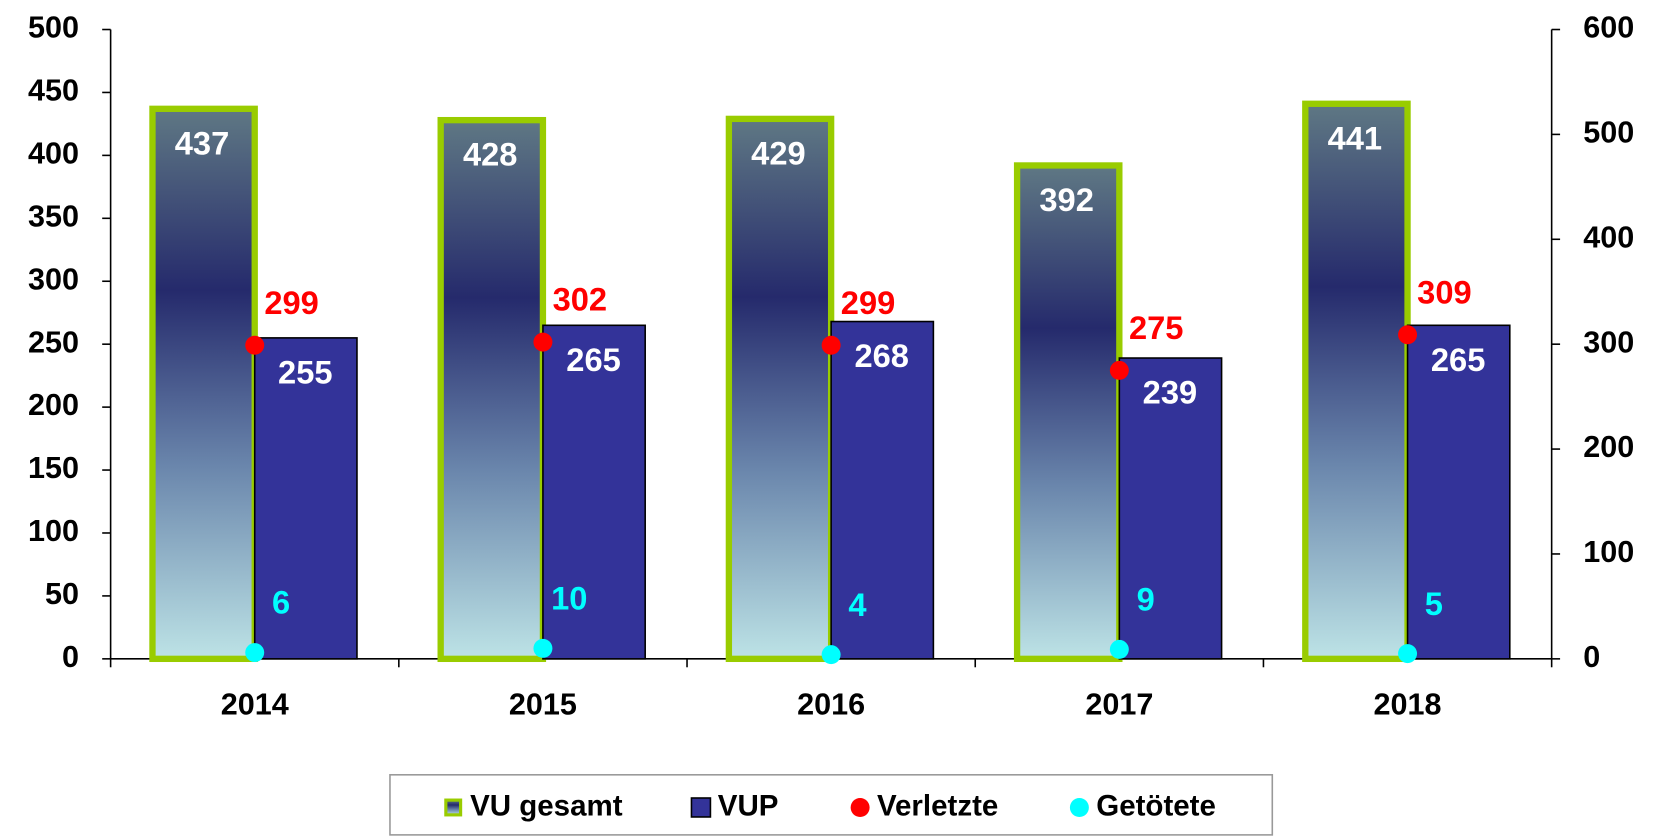 This screenshot has width=1657, height=837. What do you see at coordinates (53, 342) in the screenshot?
I see `y-tick-label: 250` at bounding box center [53, 342].